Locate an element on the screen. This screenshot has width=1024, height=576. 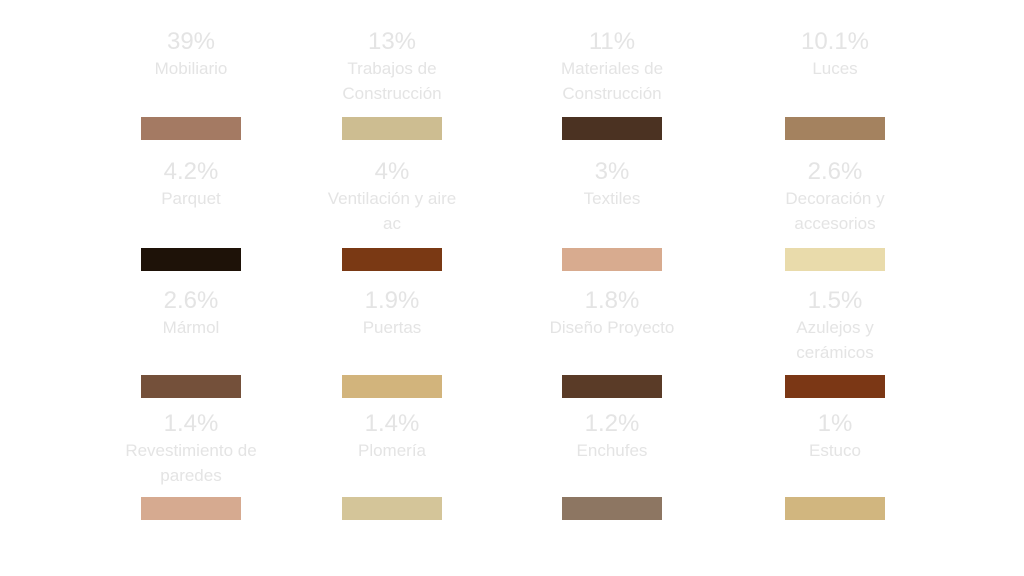
category-item: 39% Mobiliario is located at coordinates (191, 54).